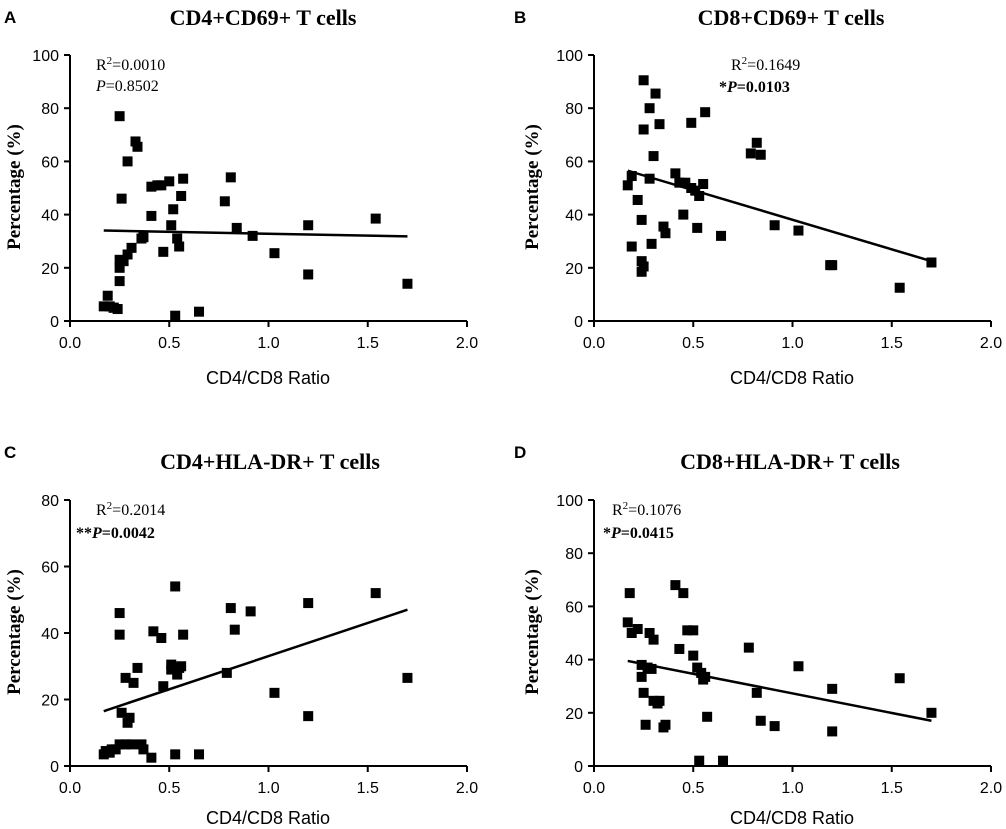 The width and height of the screenshot is (1006, 829). Describe the element at coordinates (779, 691) in the screenshot. I see `regression-line-d` at that location.